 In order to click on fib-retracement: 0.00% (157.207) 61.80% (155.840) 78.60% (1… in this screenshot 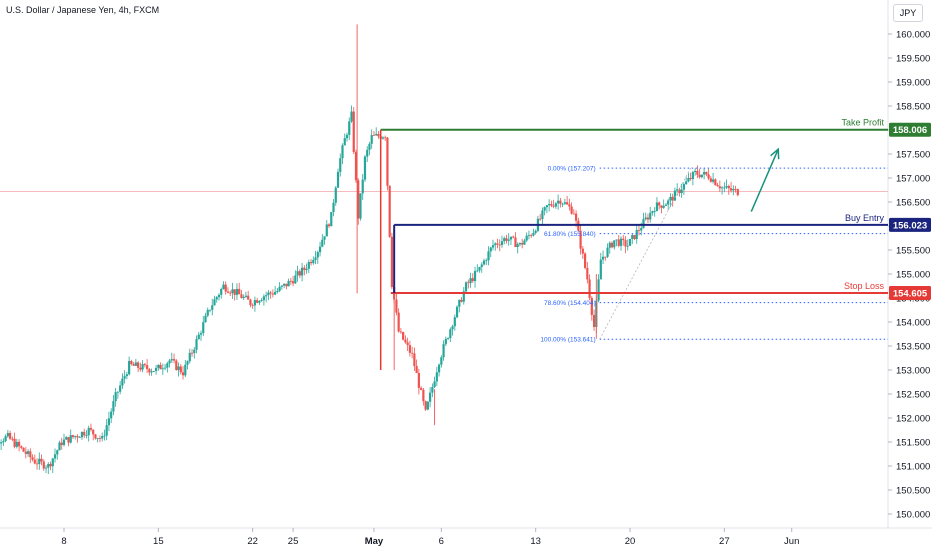, I will do `click(714, 255)`.